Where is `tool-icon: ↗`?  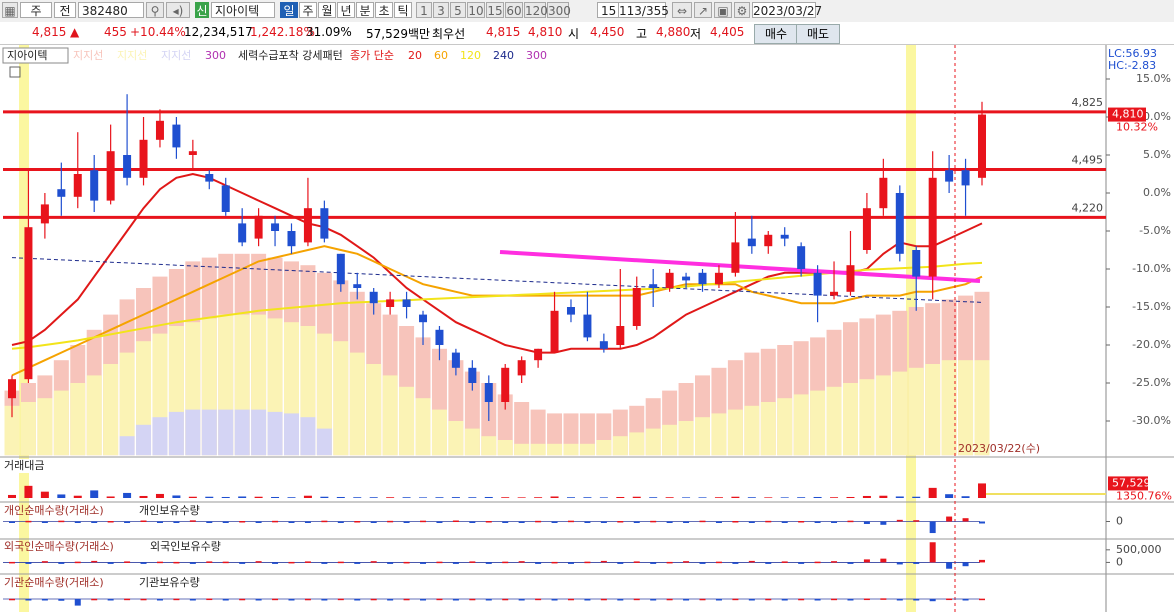
tool-icon: ↗ is located at coordinates (703, 10).